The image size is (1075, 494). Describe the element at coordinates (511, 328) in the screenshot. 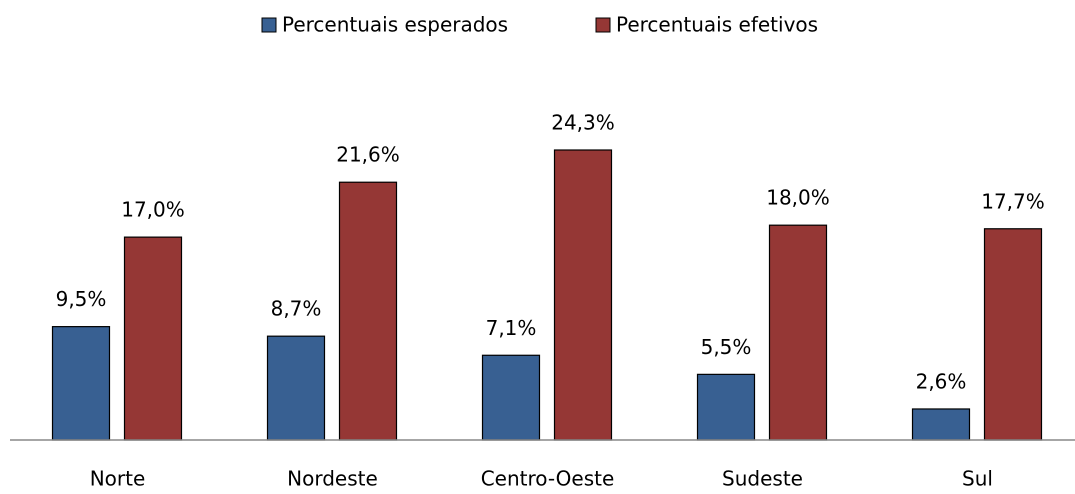

I see `data-label: 7,1%` at that location.